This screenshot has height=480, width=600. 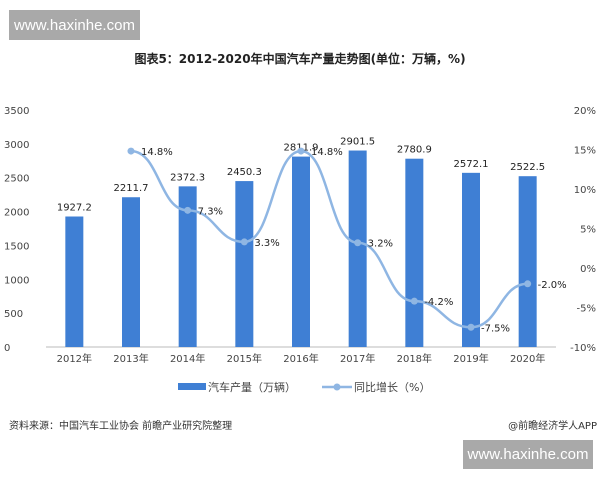 What do you see at coordinates (585, 151) in the screenshot?
I see `y-right-tick: 15%` at bounding box center [585, 151].